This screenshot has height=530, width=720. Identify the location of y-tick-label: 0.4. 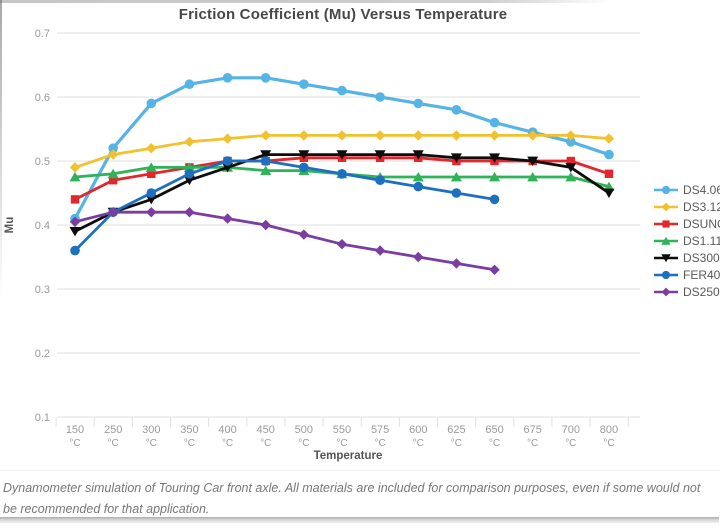
(42, 226).